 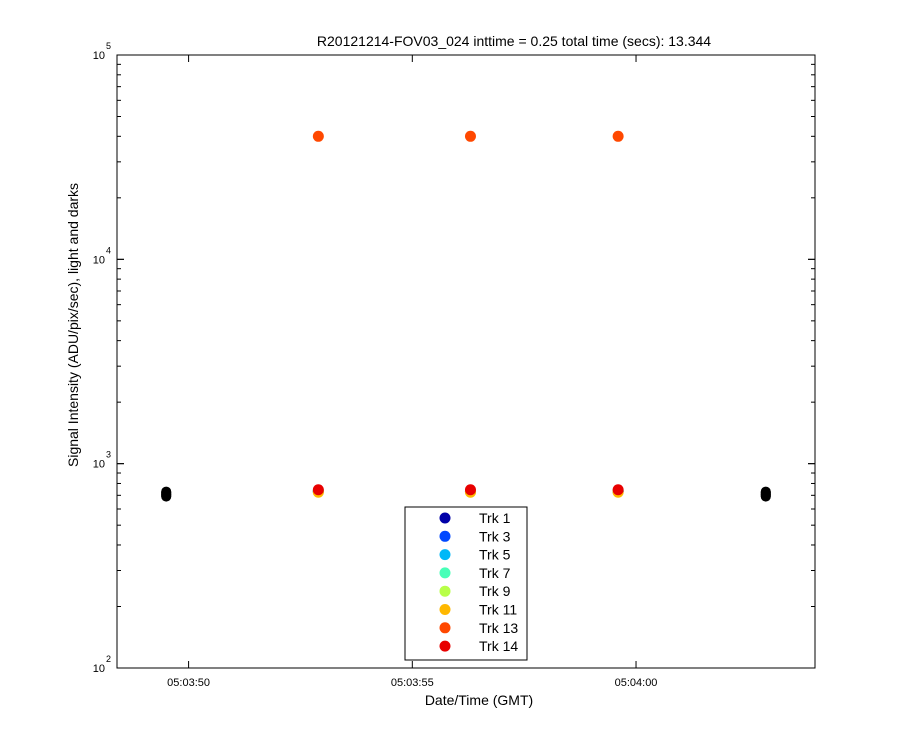 I want to click on dark-points, so click(x=466, y=494).